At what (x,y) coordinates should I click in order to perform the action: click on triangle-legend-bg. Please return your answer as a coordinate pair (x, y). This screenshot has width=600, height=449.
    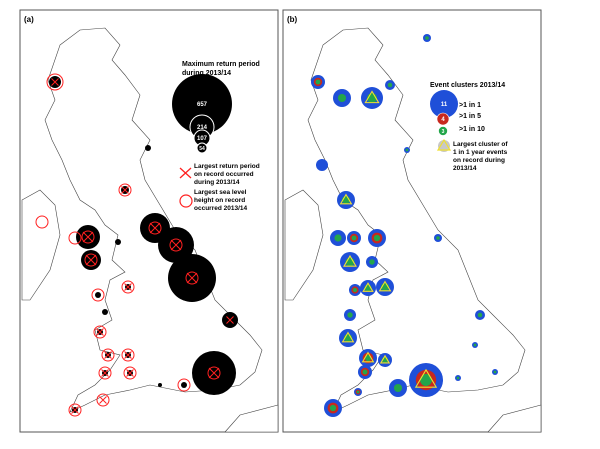
    Looking at the image, I should click on (444, 146).